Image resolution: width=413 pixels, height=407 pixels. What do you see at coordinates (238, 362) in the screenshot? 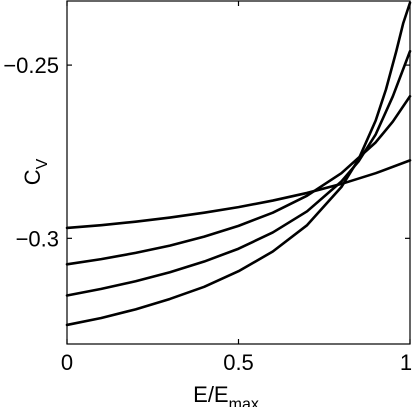
I see `x-tick-label-2: 0.5` at bounding box center [238, 362].